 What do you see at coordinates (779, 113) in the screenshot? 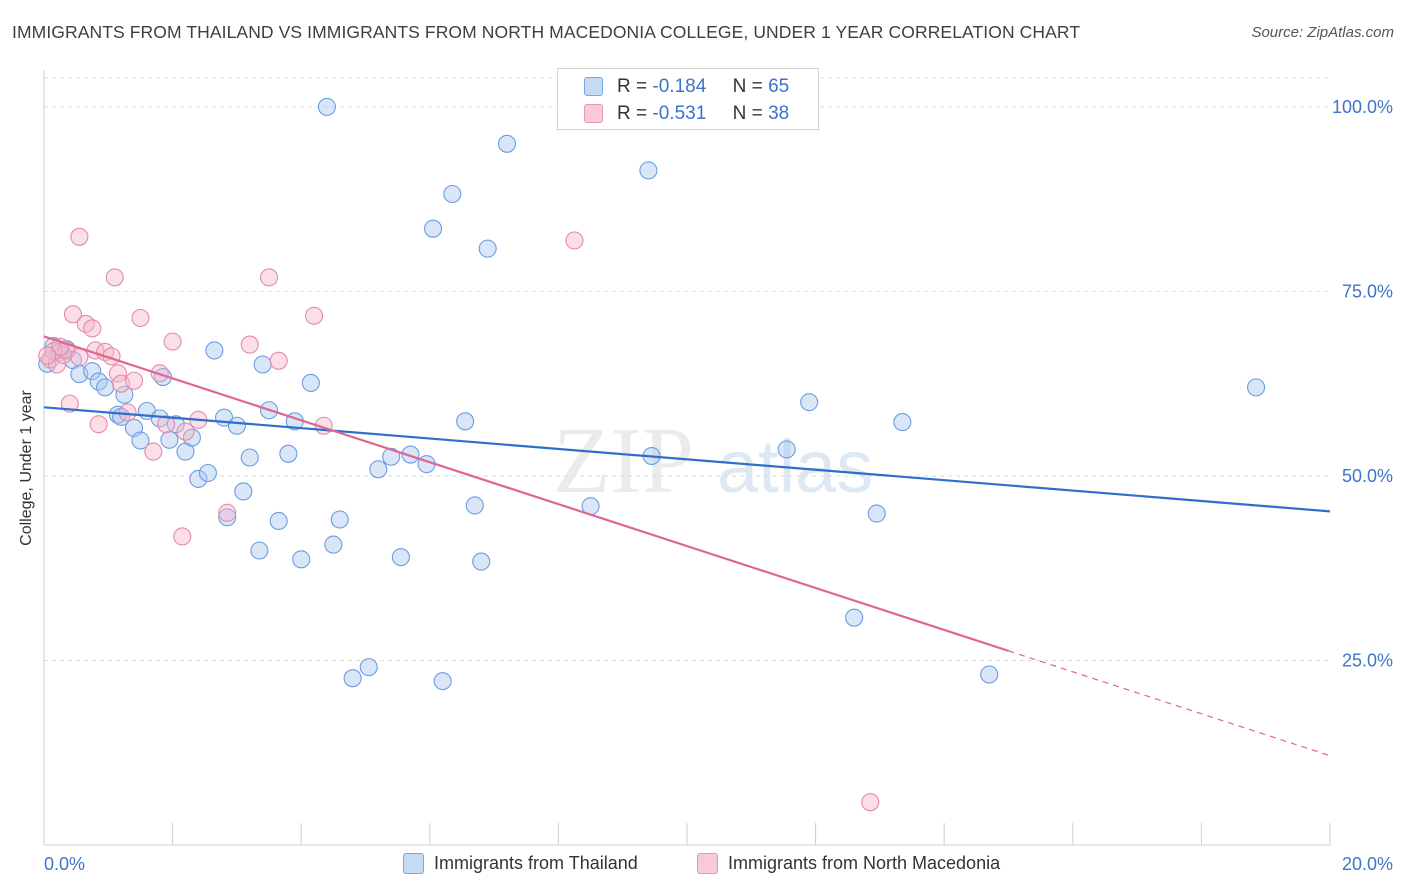
I see `legend-n-value-north-macedonia: 38` at bounding box center [779, 113].